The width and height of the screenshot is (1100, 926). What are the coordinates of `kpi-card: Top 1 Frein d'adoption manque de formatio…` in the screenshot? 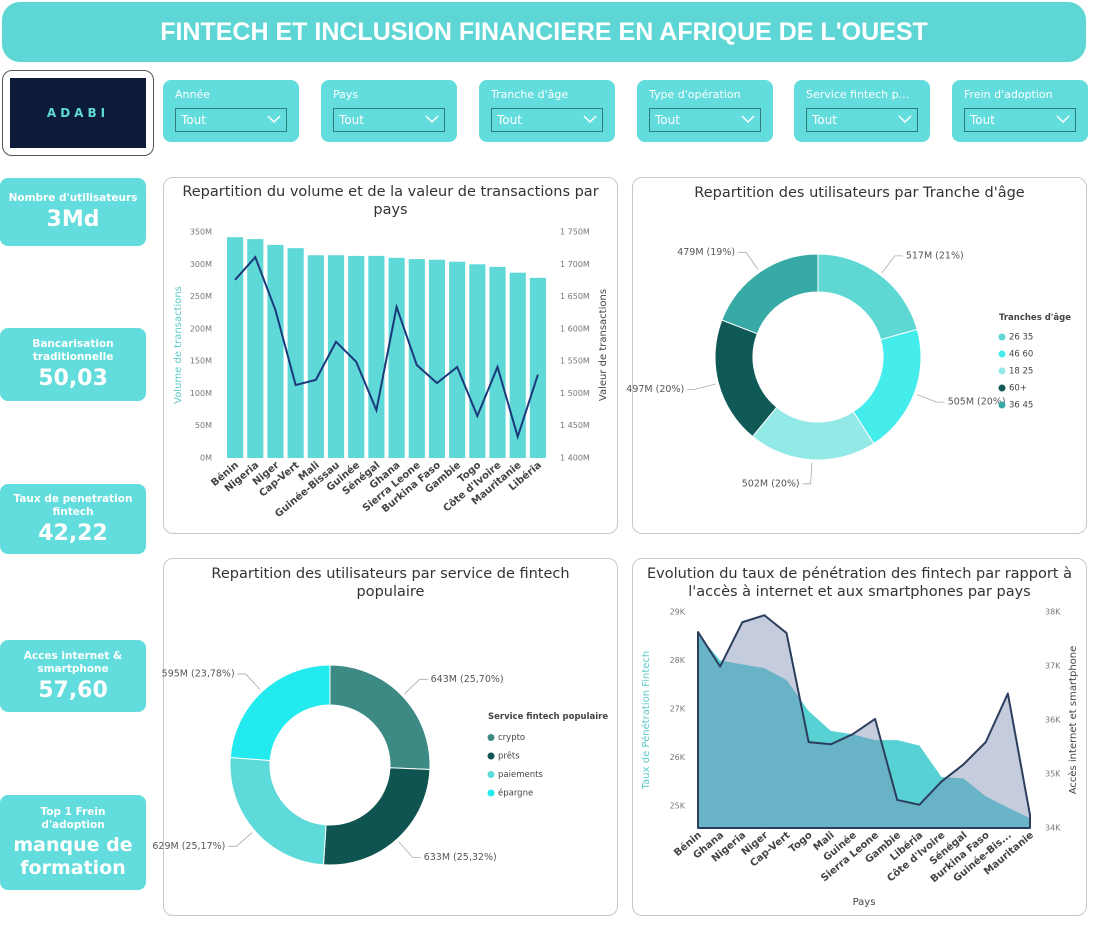 It's located at (73, 842).